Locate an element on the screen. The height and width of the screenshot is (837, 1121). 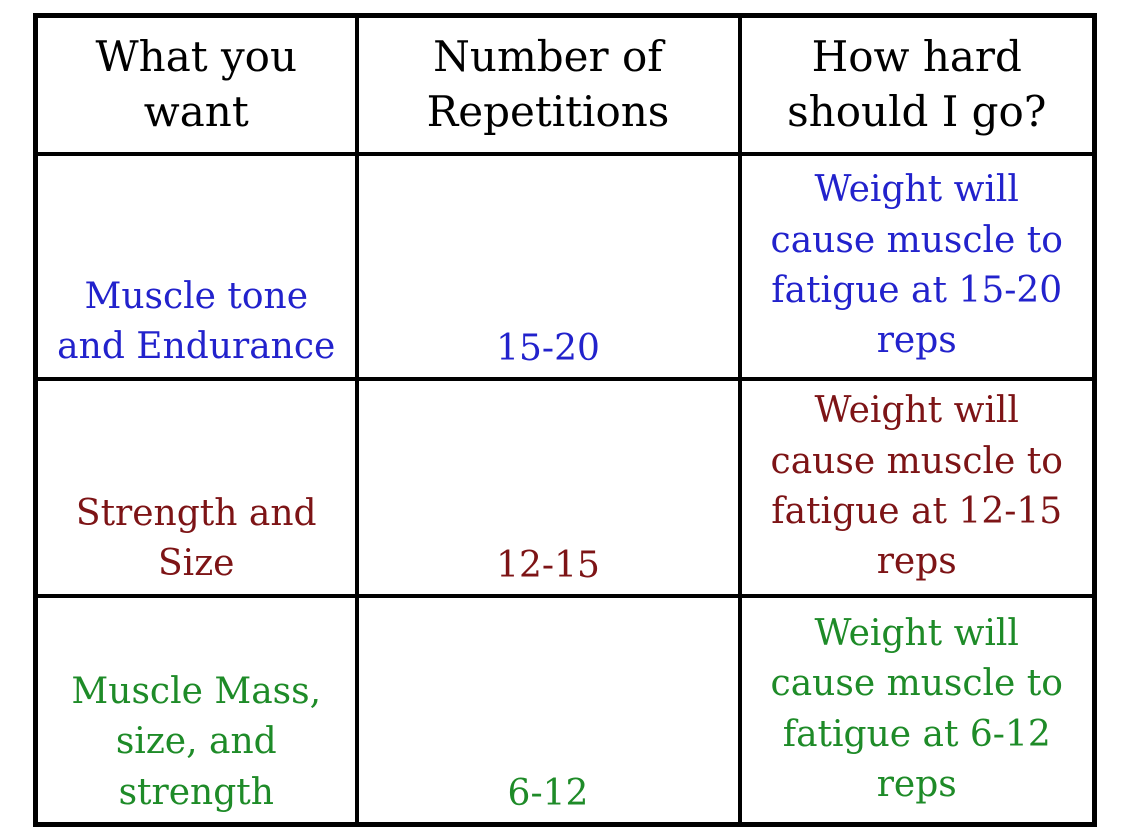
reps-cell: 15-20 is located at coordinates (548, 266).